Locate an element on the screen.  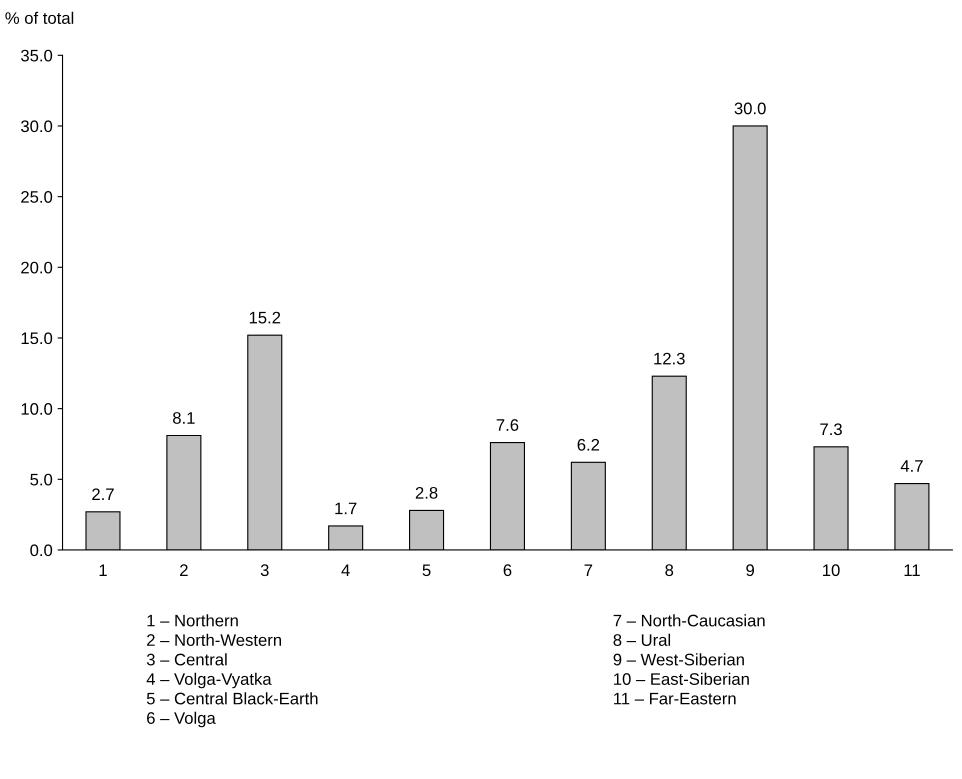
x-tick-label: 9 is located at coordinates (750, 570).